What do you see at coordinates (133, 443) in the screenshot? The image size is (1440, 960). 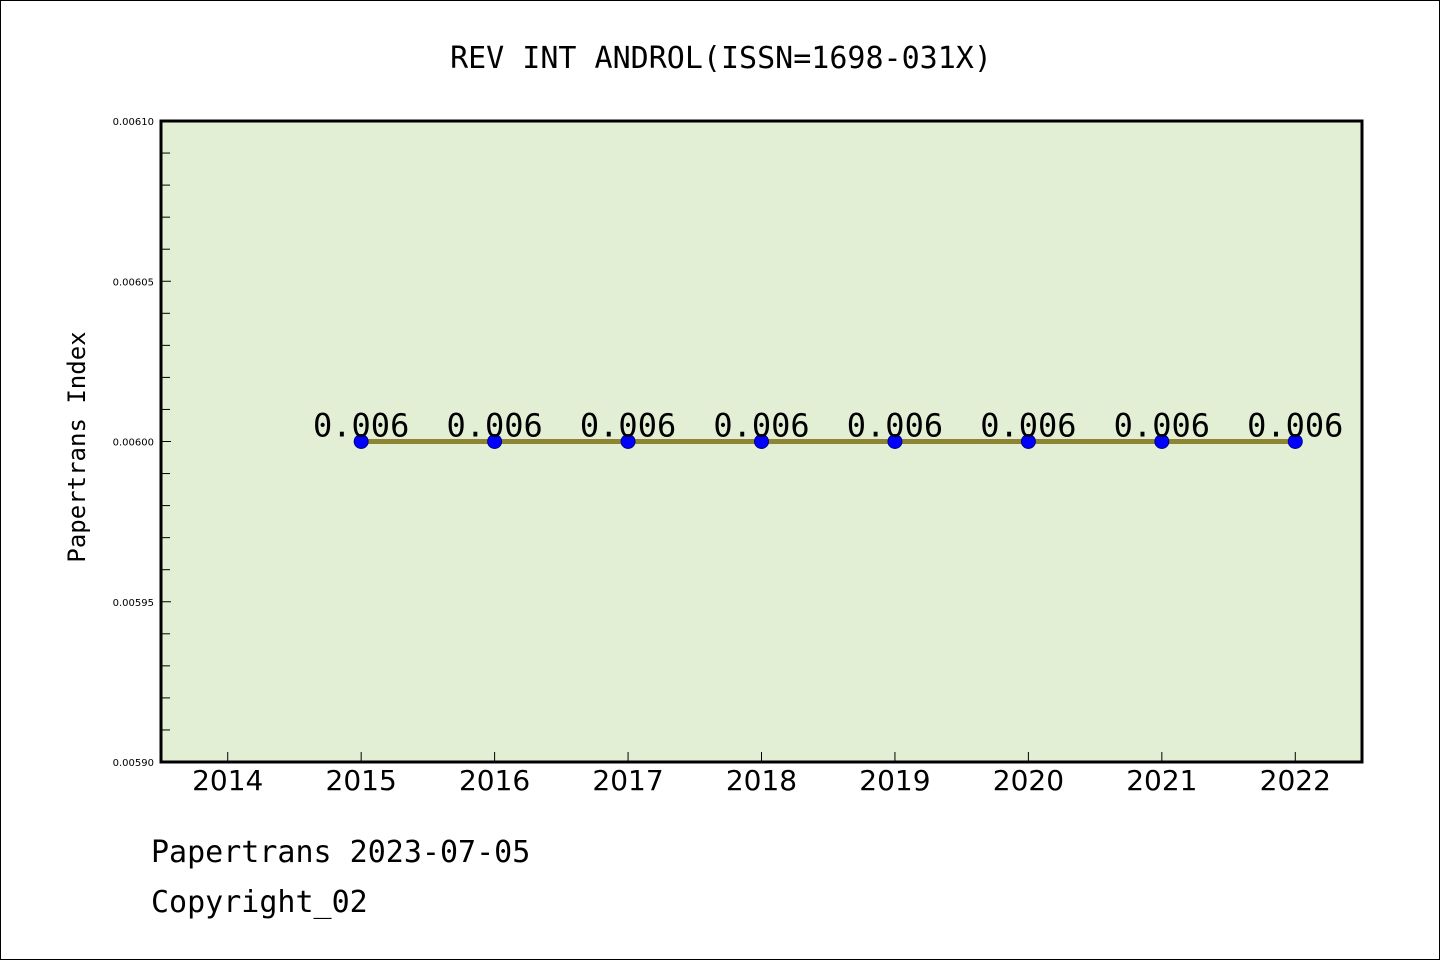 I see `y-tick-label: 0.00600` at bounding box center [133, 443].